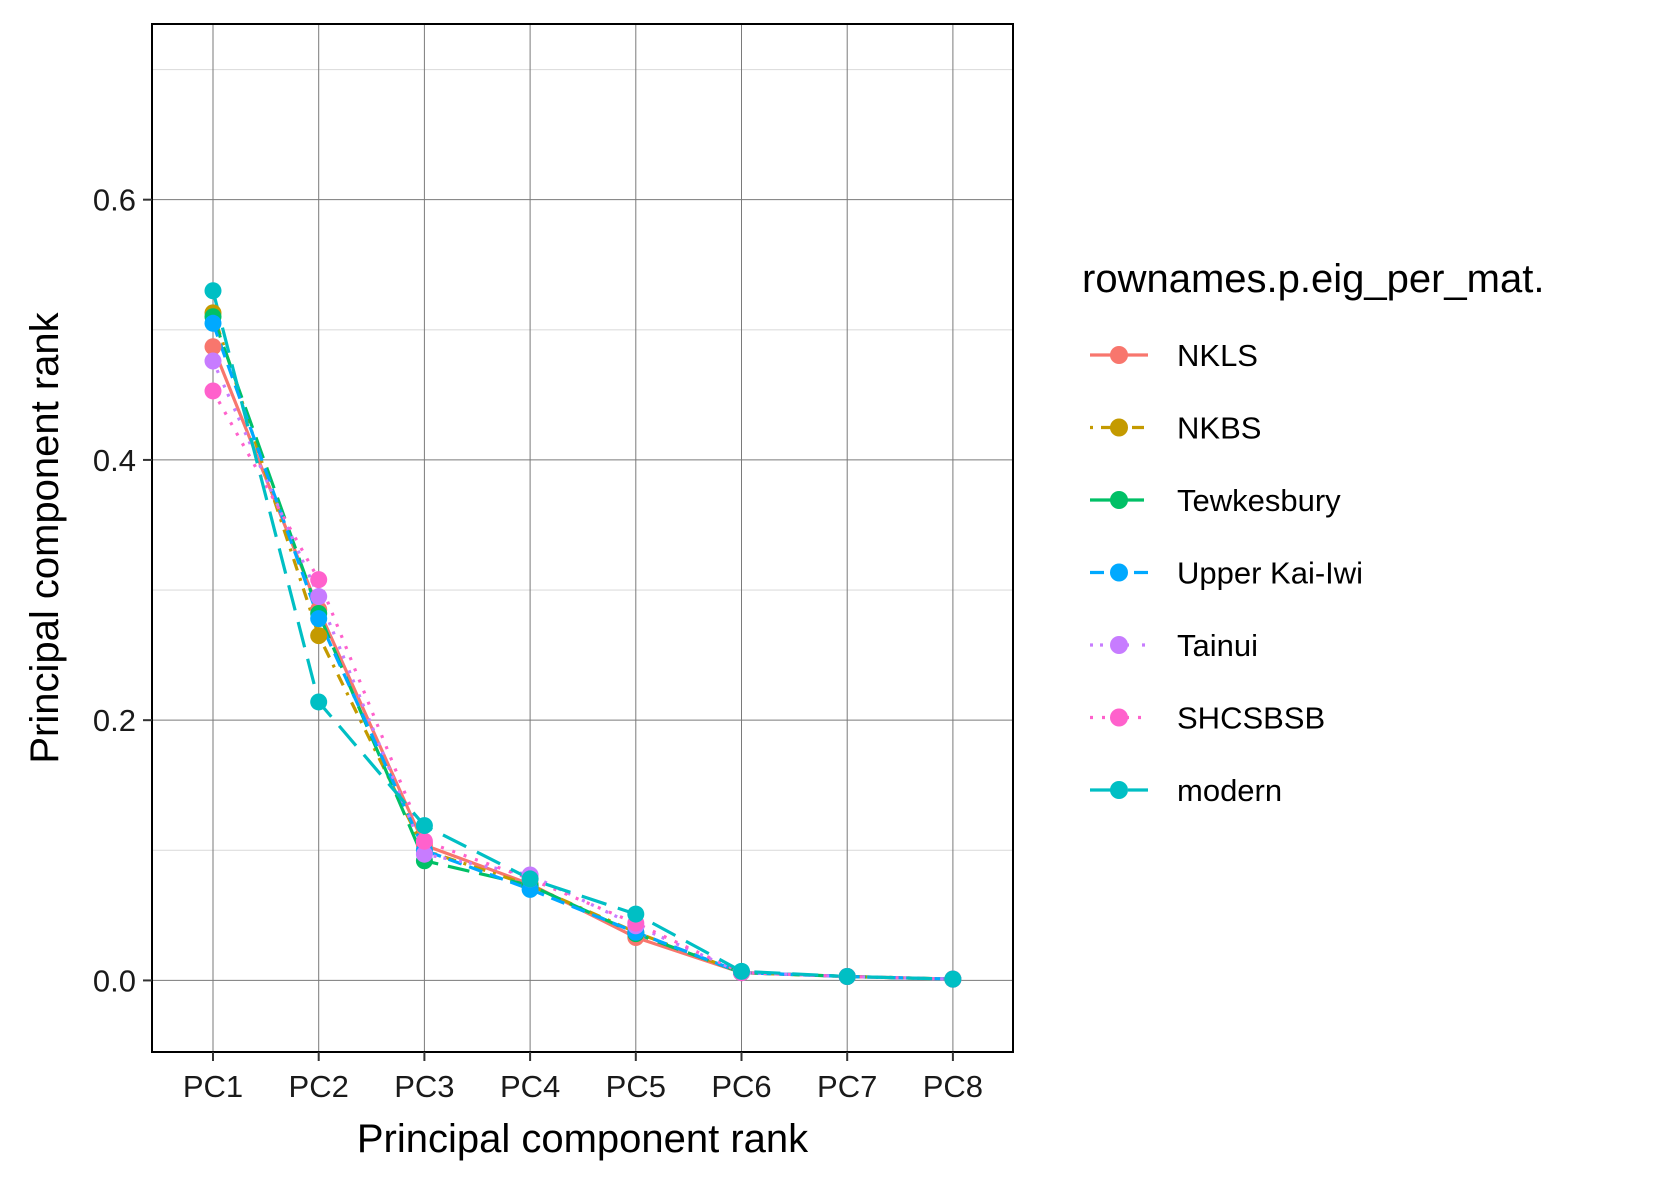  I want to click on x-tick-label: PC5, so click(636, 1086).